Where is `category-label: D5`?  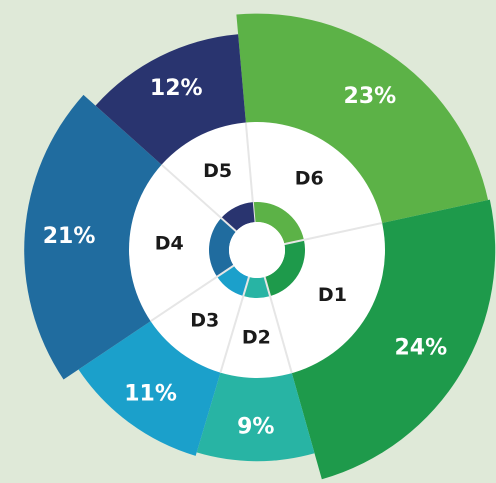 category-label: D5 is located at coordinates (217, 171).